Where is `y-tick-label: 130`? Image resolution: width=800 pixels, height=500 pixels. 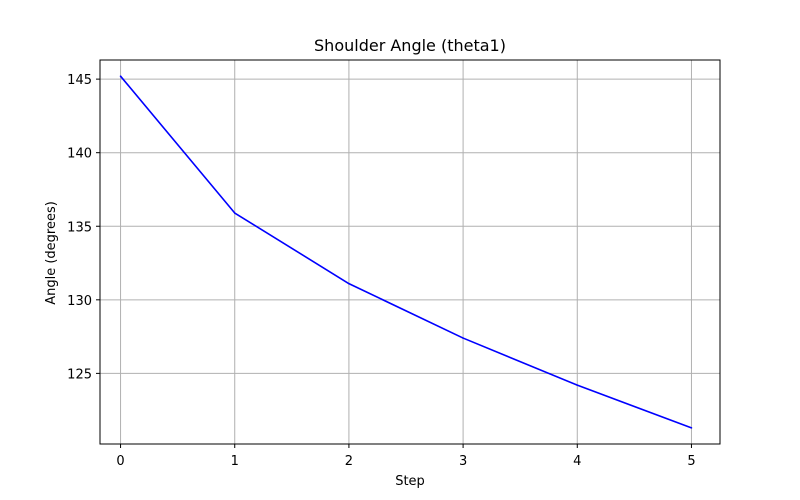 y-tick-label: 130 is located at coordinates (79, 301).